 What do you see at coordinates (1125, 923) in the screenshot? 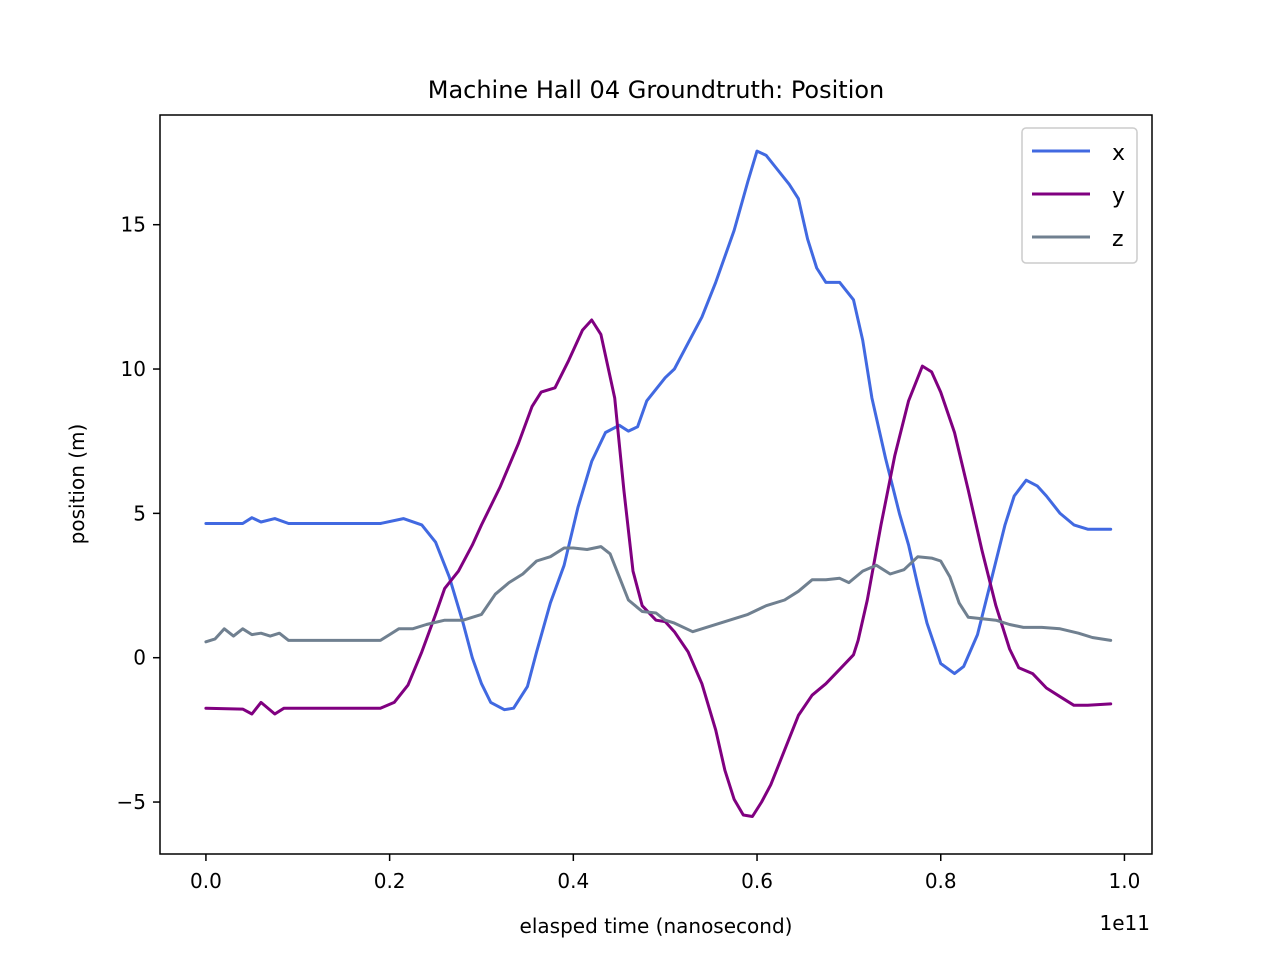
I see `x-axis-offset-label: 1e11` at bounding box center [1125, 923].